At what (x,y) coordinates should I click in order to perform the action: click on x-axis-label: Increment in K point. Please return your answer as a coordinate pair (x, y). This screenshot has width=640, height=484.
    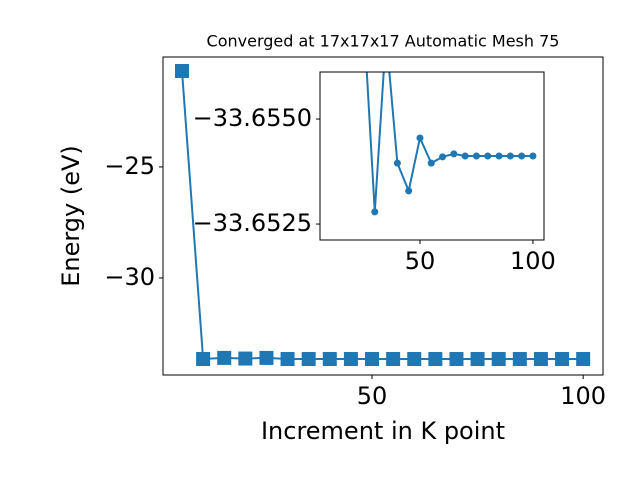
    Looking at the image, I should click on (383, 431).